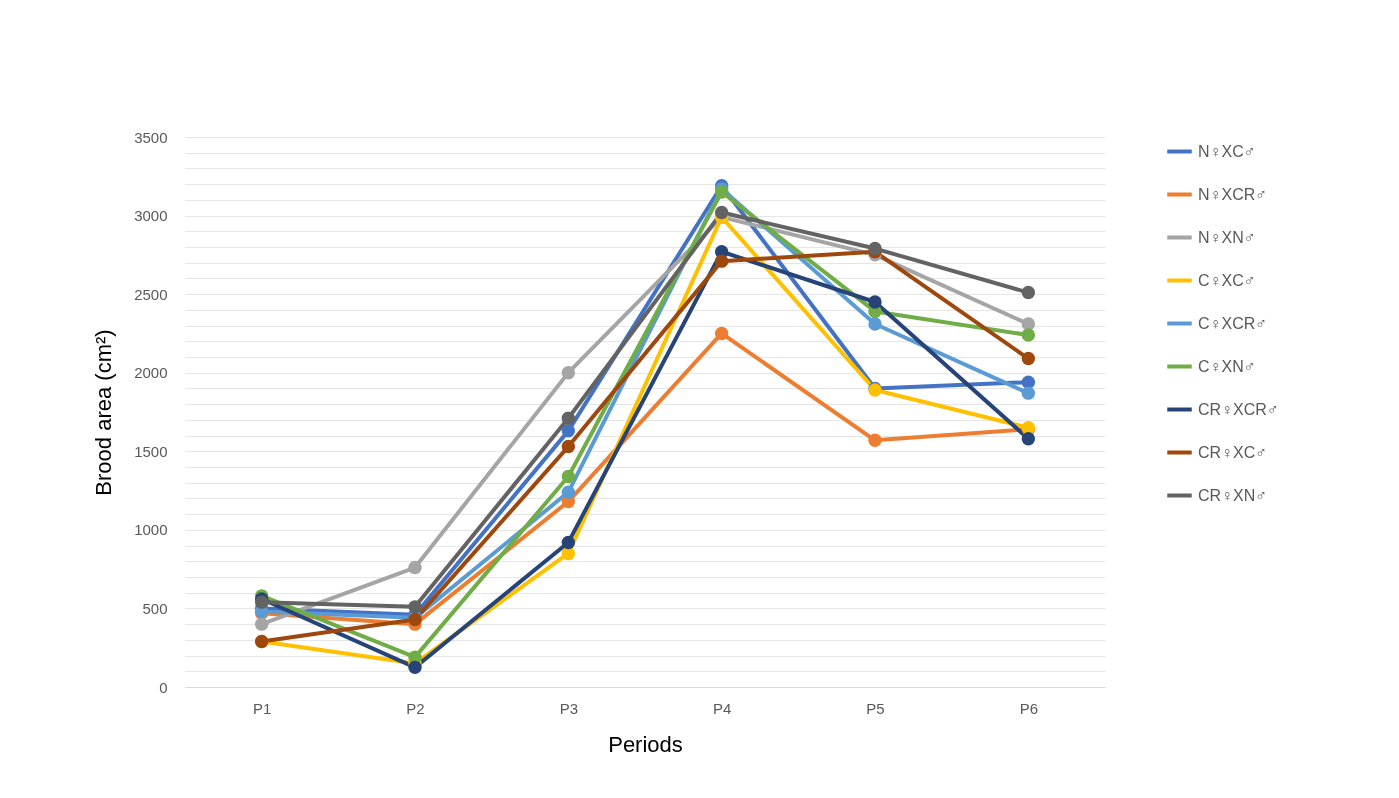 The width and height of the screenshot is (1399, 798). Describe the element at coordinates (1233, 452) in the screenshot. I see `legend-label: CR♀XC♂` at that location.